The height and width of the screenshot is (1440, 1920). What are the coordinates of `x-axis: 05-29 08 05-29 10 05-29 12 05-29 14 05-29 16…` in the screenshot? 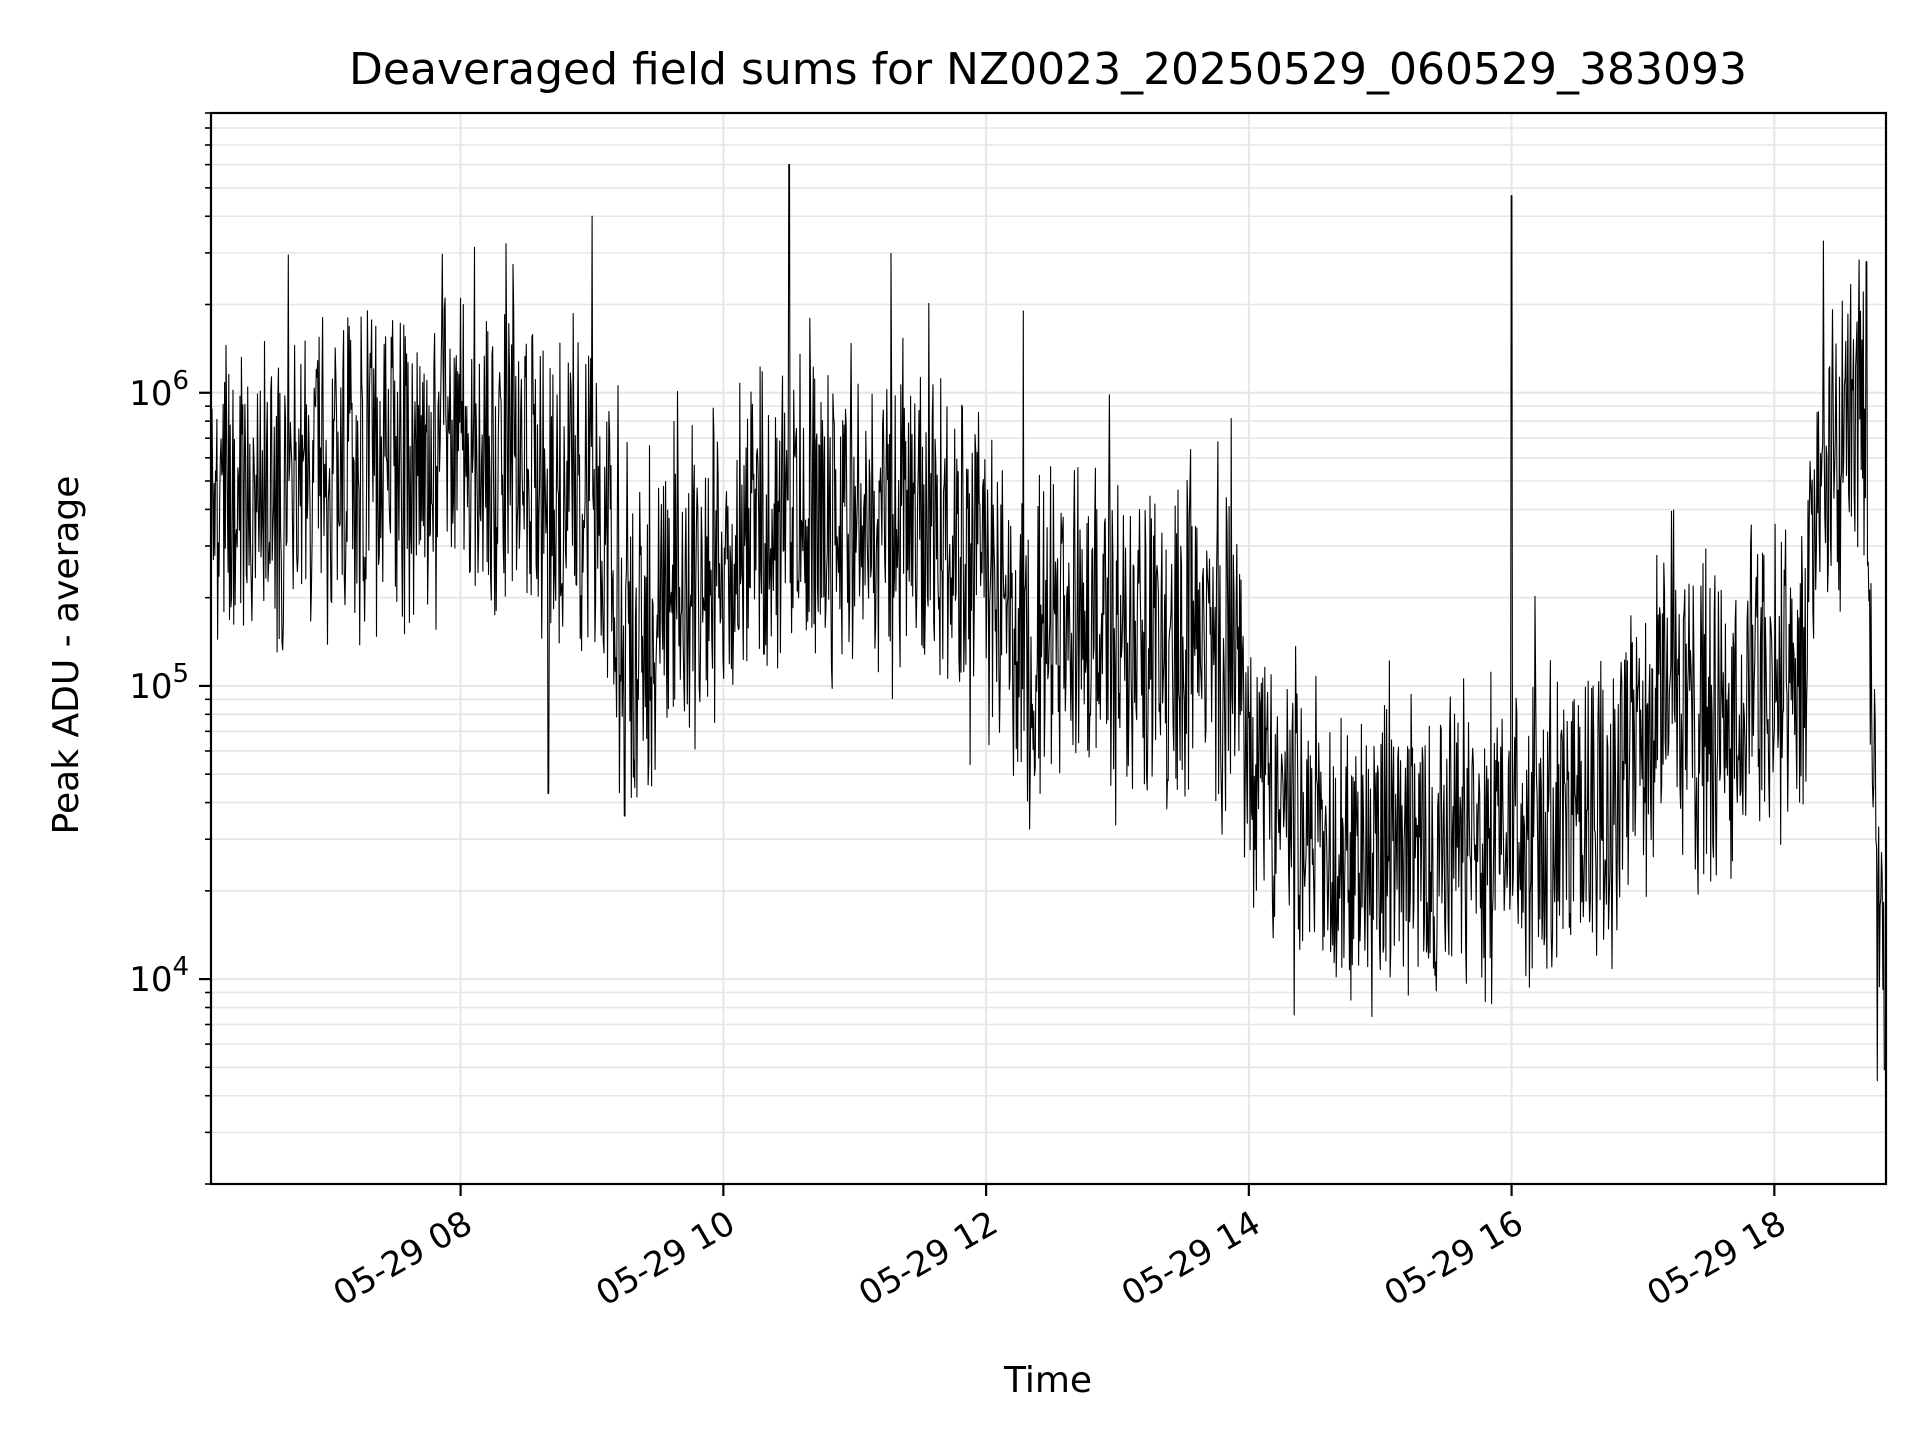 It's located at (1060, 1249).